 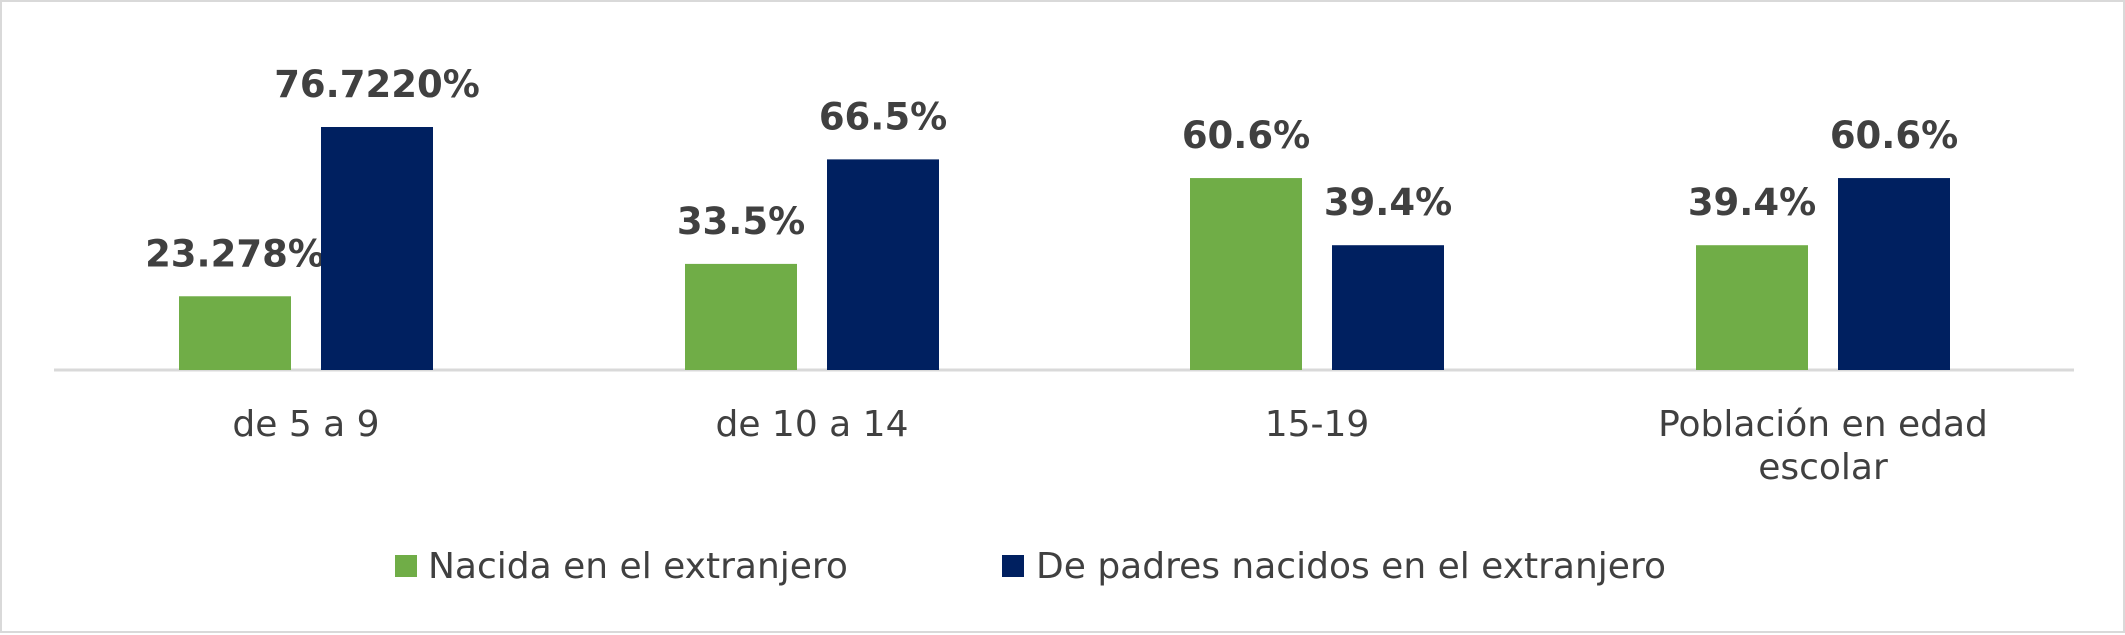 I want to click on legend-label-1: Nacida en el extranjero, so click(x=638, y=566).